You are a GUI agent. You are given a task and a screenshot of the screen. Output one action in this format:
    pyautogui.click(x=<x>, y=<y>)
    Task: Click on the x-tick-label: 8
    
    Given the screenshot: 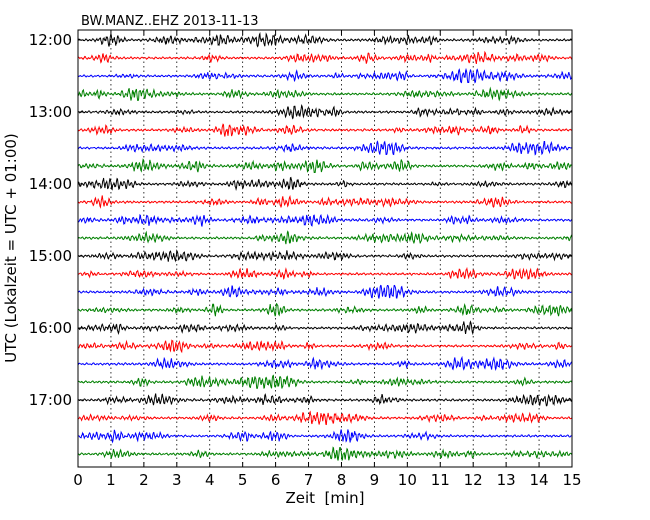 What is the action you would take?
    pyautogui.click(x=342, y=480)
    